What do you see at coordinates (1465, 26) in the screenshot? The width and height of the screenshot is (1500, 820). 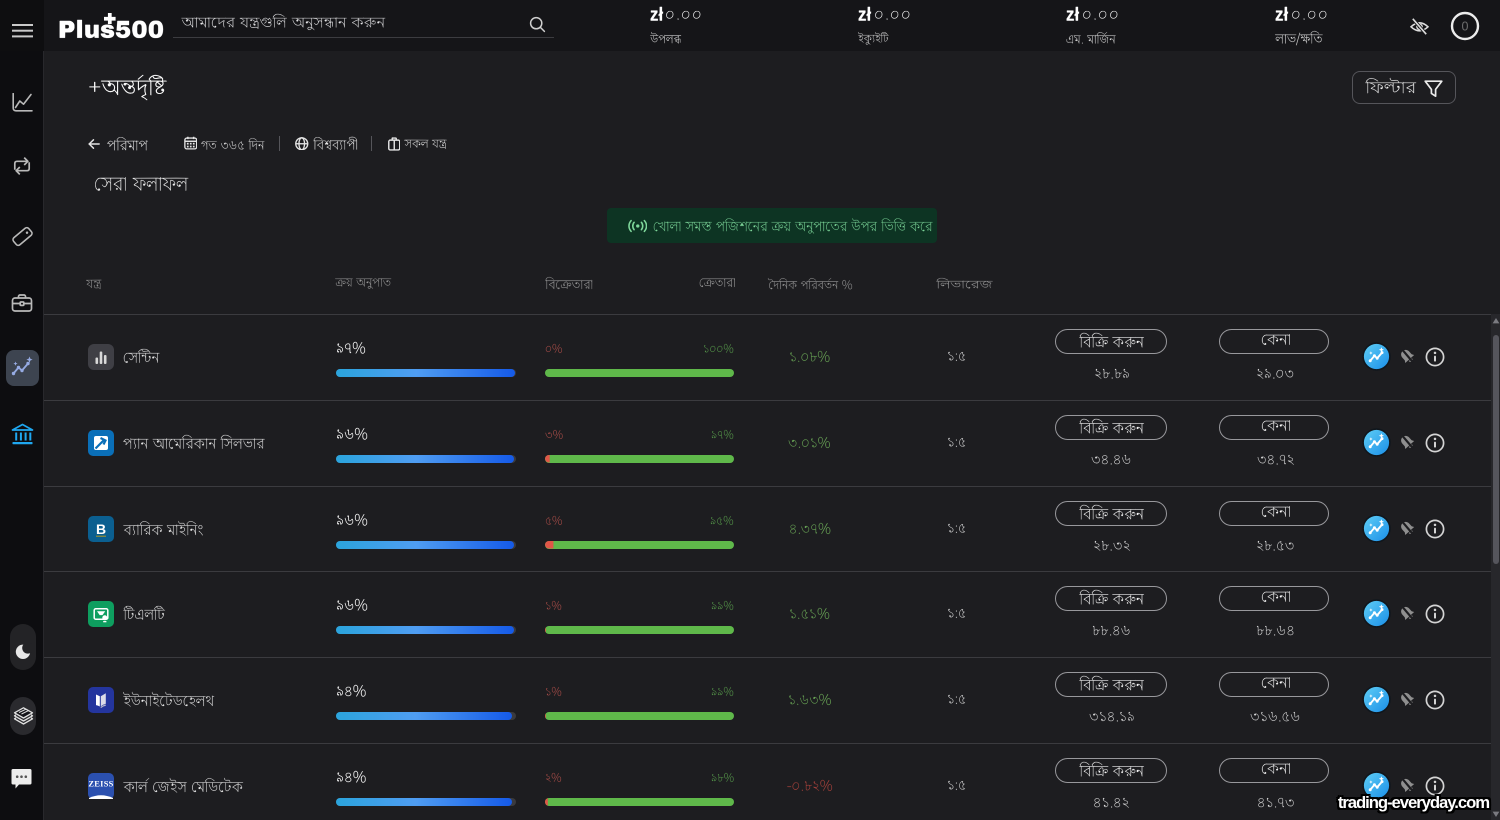 I see `svg-text: 0` at bounding box center [1465, 26].